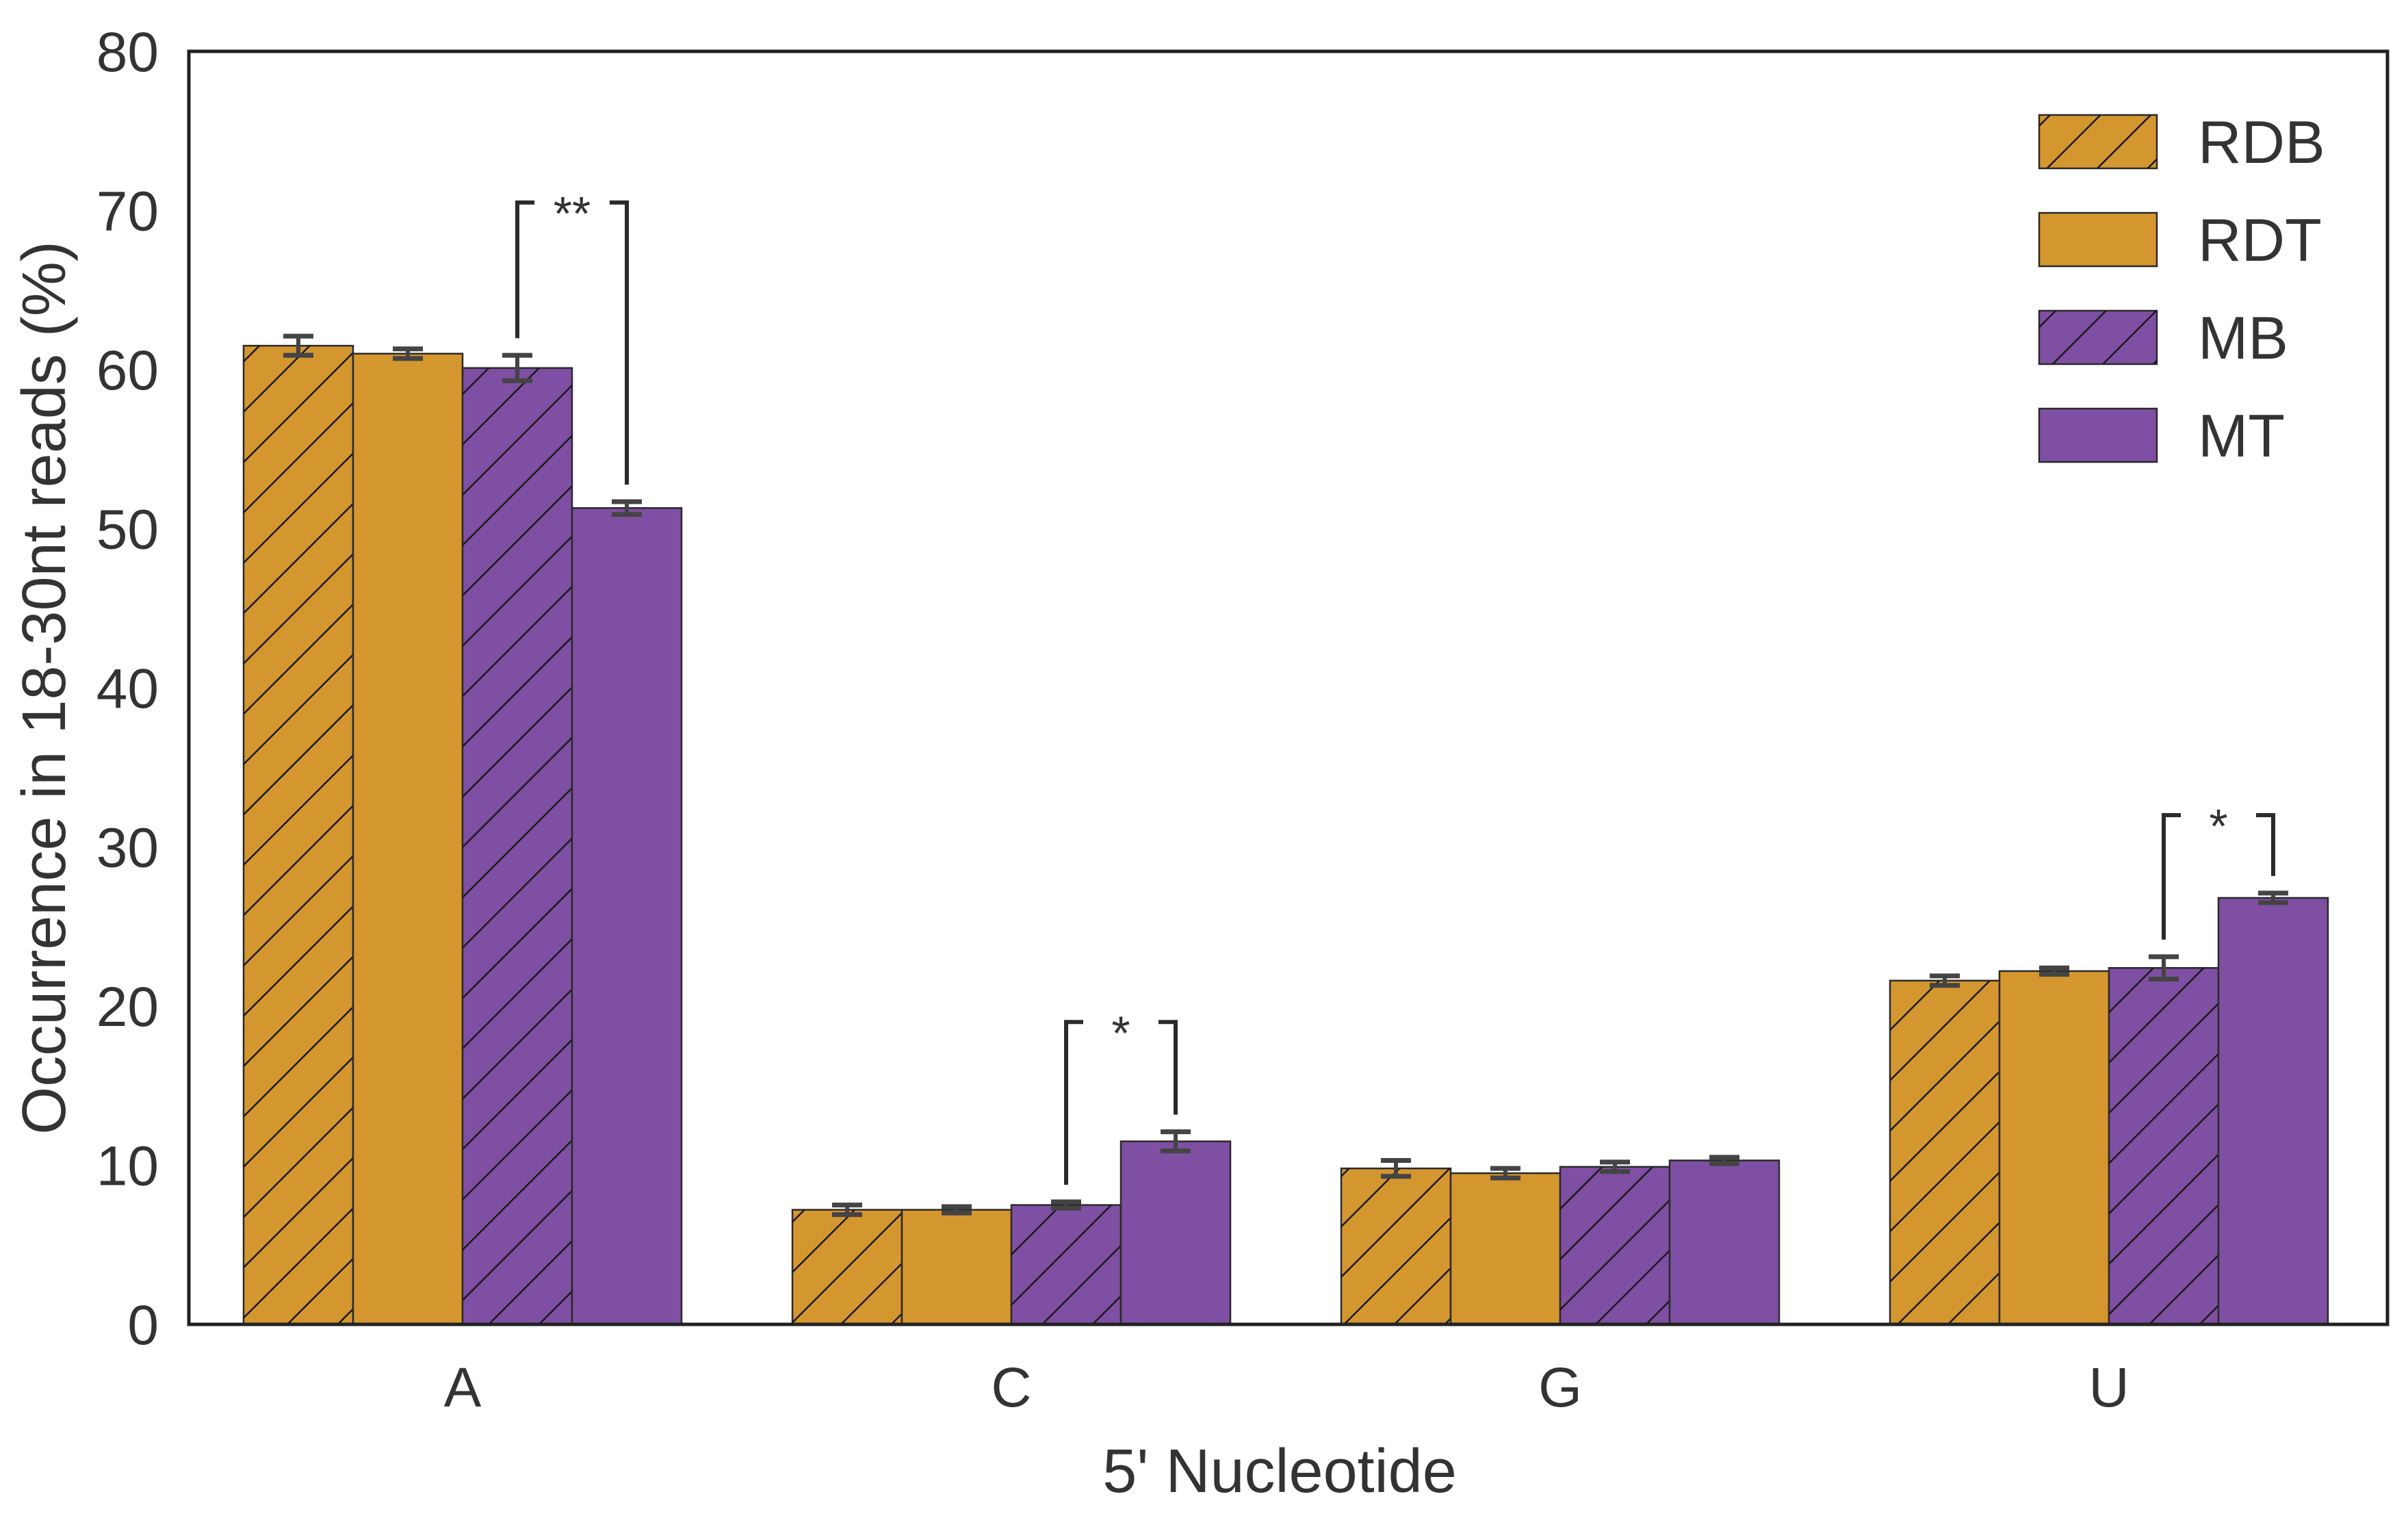 The height and width of the screenshot is (1516, 2408). What do you see at coordinates (2161, 436) in the screenshot?
I see `legend-item-mt: MT` at bounding box center [2161, 436].